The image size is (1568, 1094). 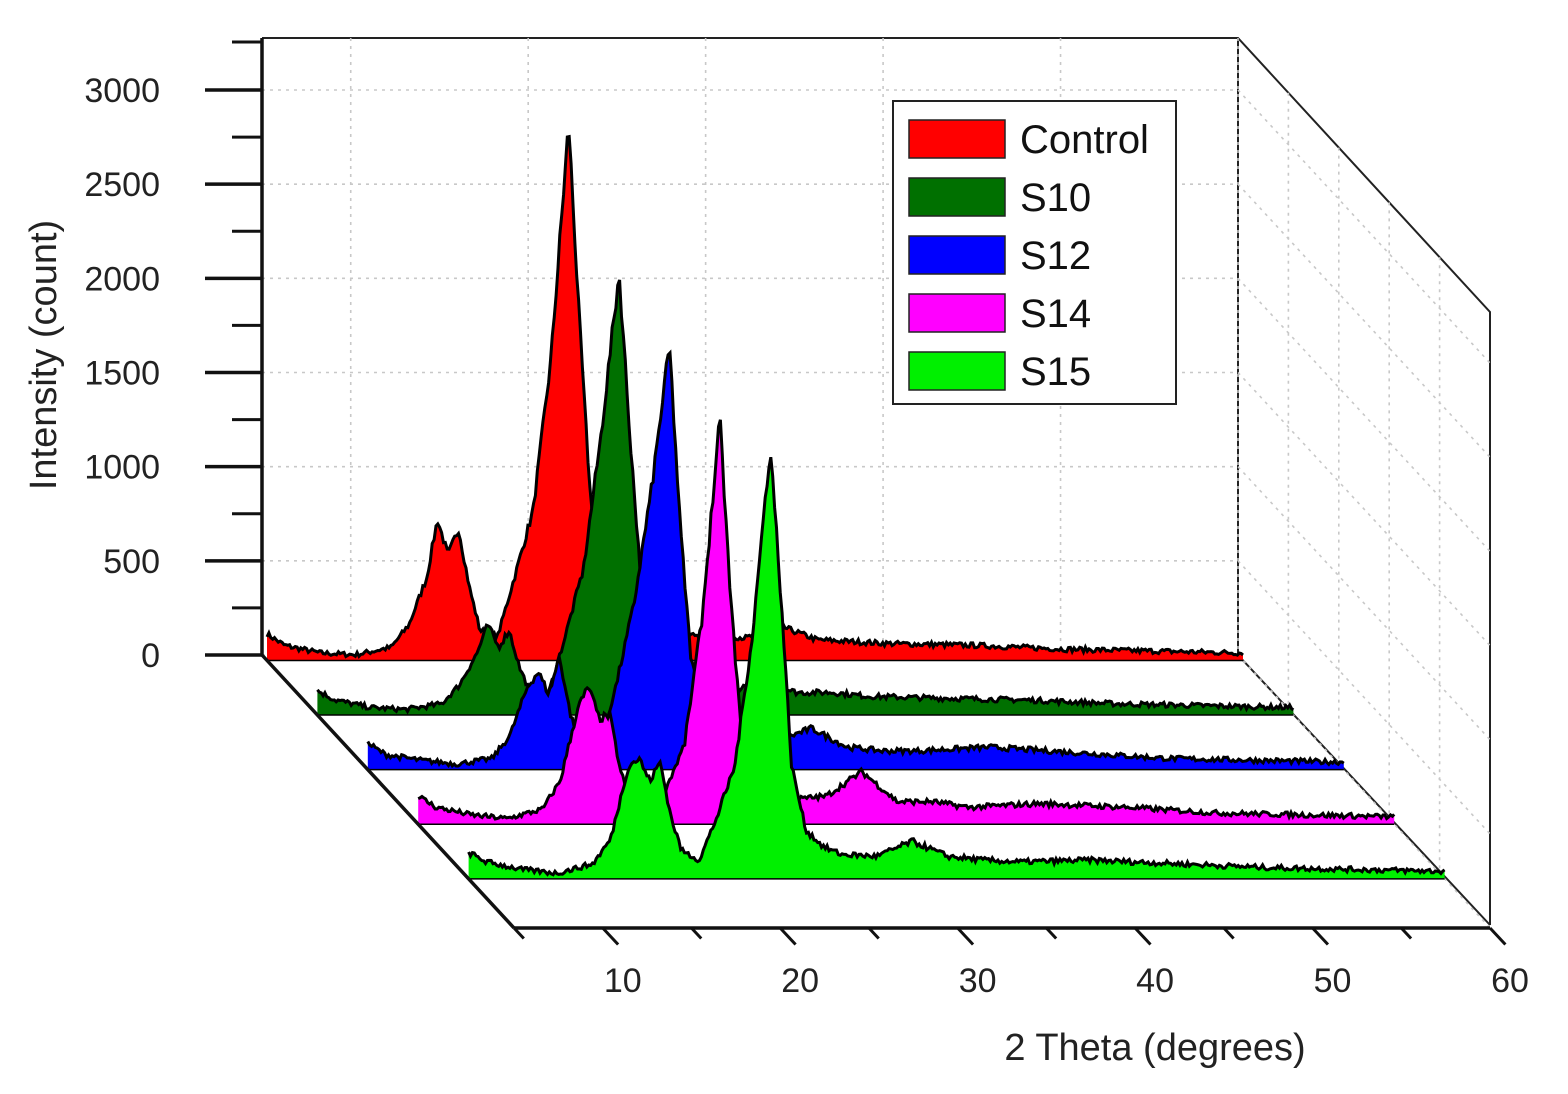 What do you see at coordinates (1333, 981) in the screenshot?
I see `x-tick-label: 50` at bounding box center [1333, 981].